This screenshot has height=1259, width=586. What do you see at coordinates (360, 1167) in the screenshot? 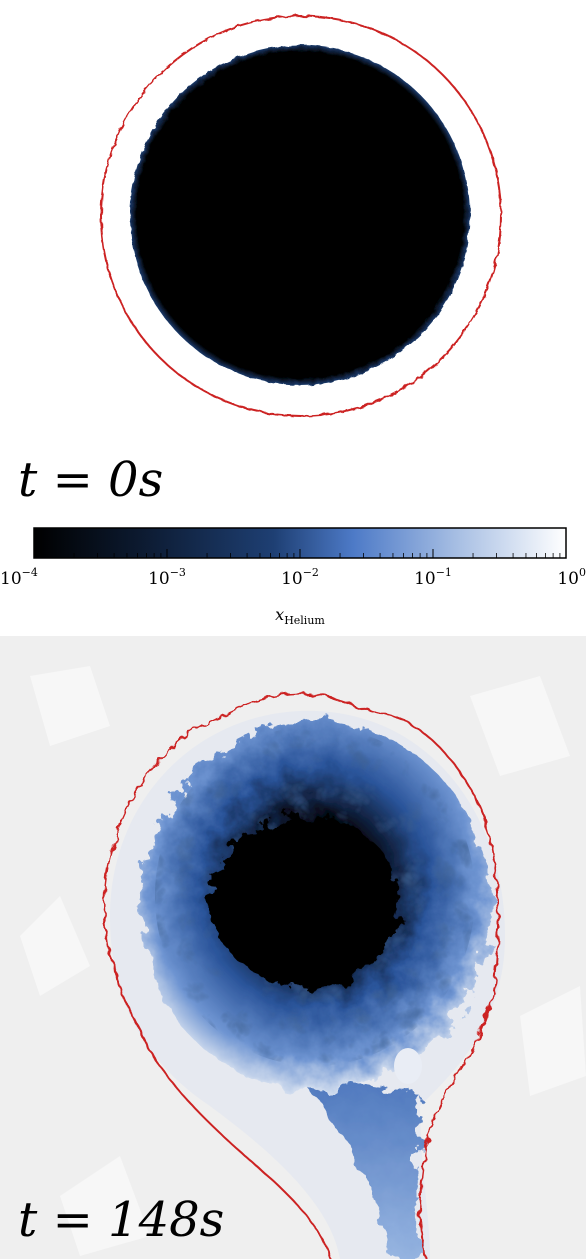
I see `tail-streak` at bounding box center [360, 1167].